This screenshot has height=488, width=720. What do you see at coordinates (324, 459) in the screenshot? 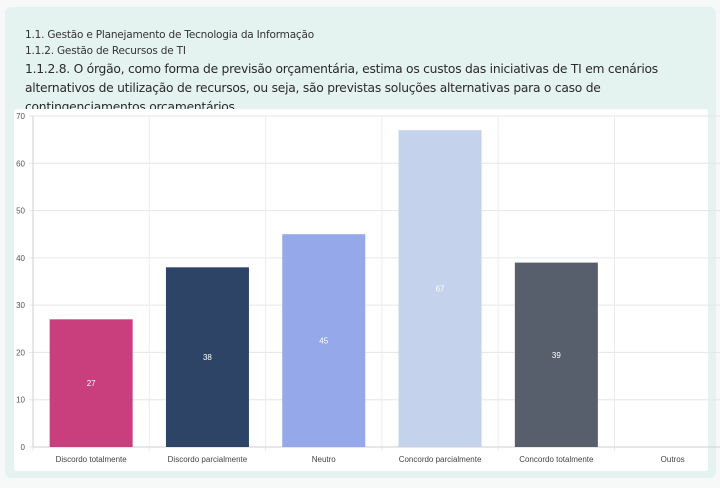
I see `x-tick-label: Neutro` at bounding box center [324, 459].